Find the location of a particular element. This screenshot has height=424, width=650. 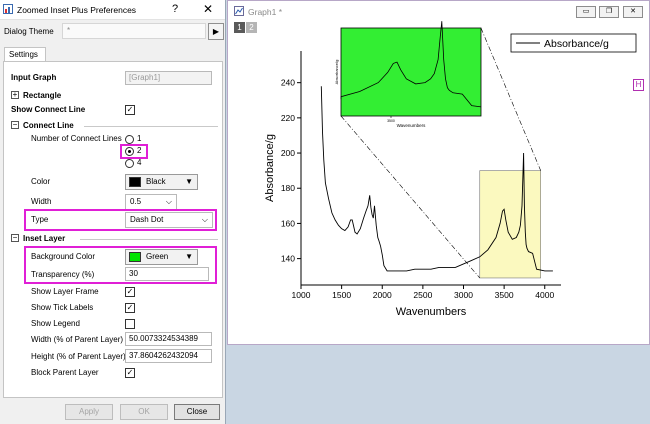

y-tick-label: 240 is located at coordinates (288, 83).